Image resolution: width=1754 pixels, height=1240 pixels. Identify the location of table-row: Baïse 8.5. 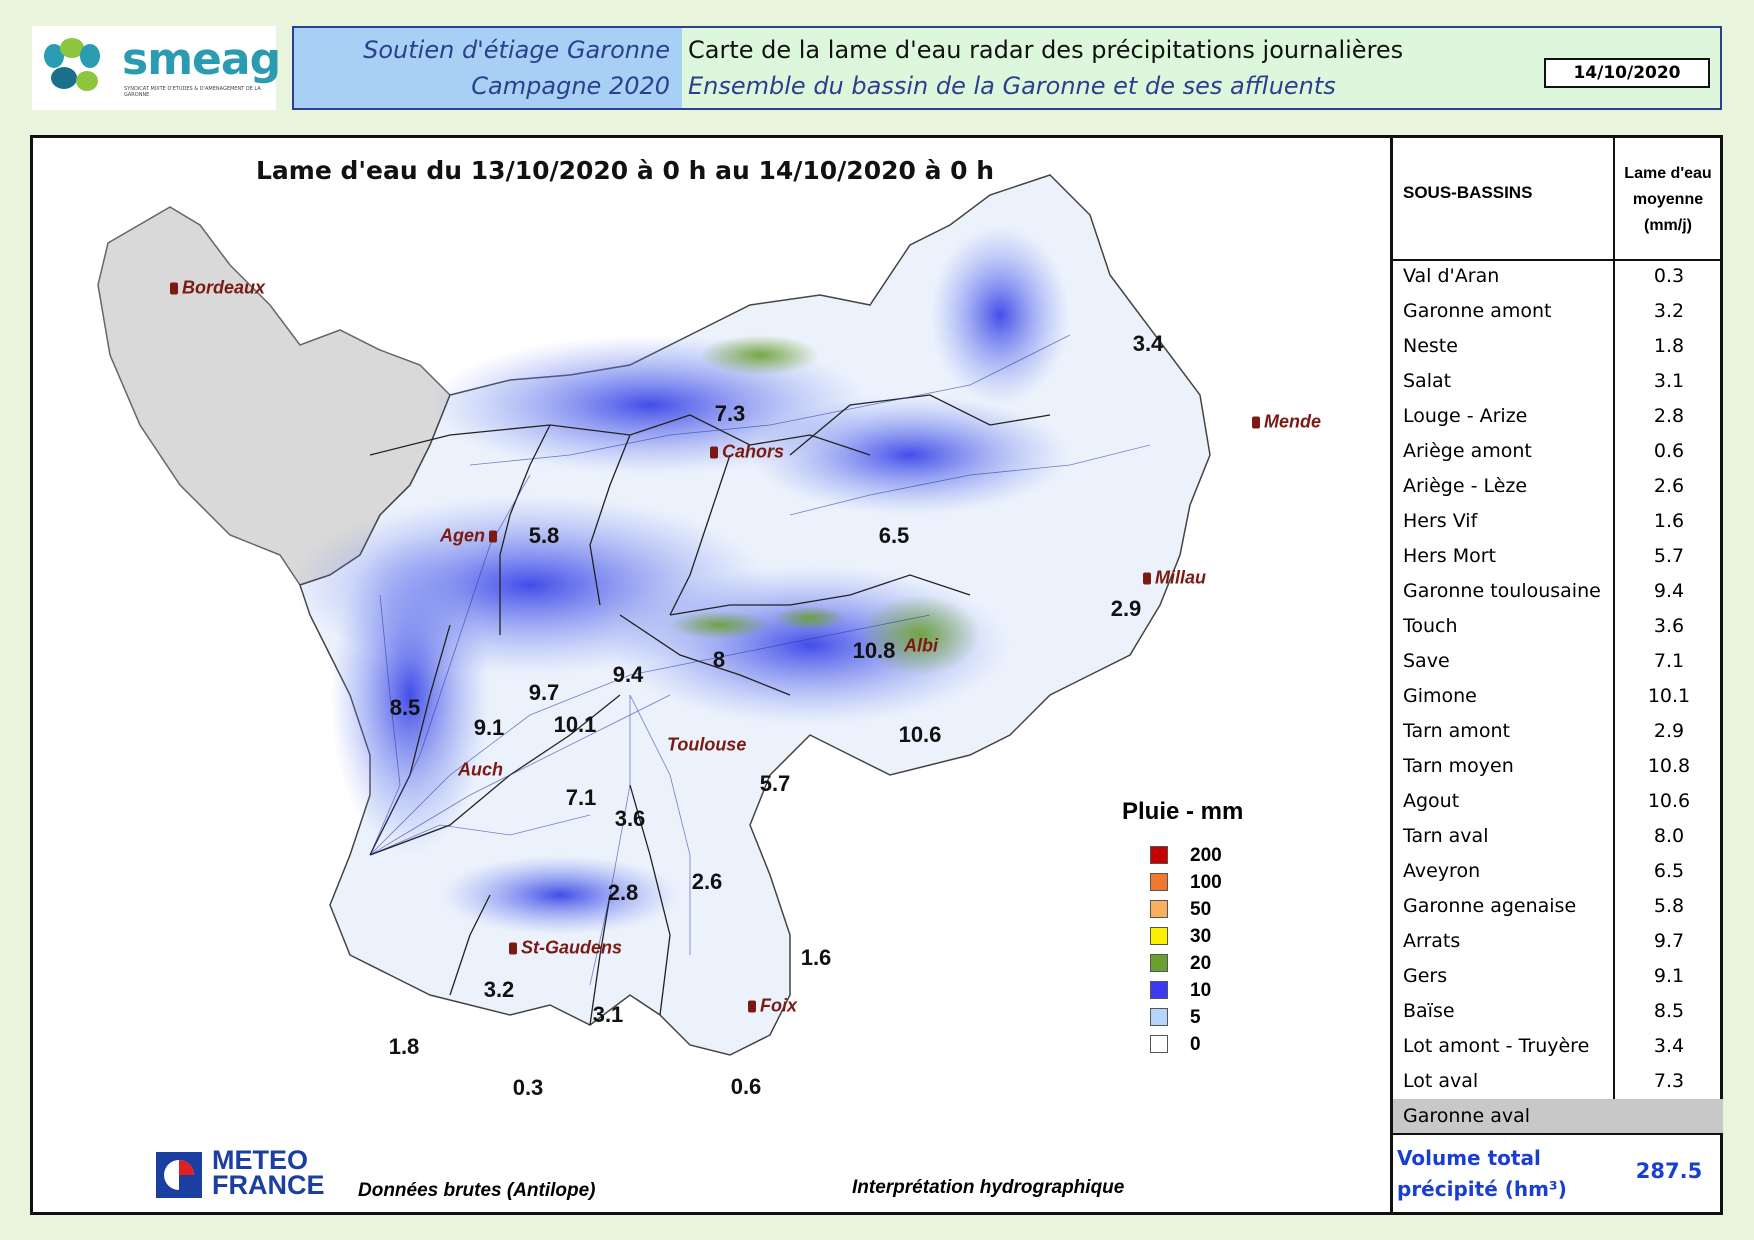
(1558, 1011).